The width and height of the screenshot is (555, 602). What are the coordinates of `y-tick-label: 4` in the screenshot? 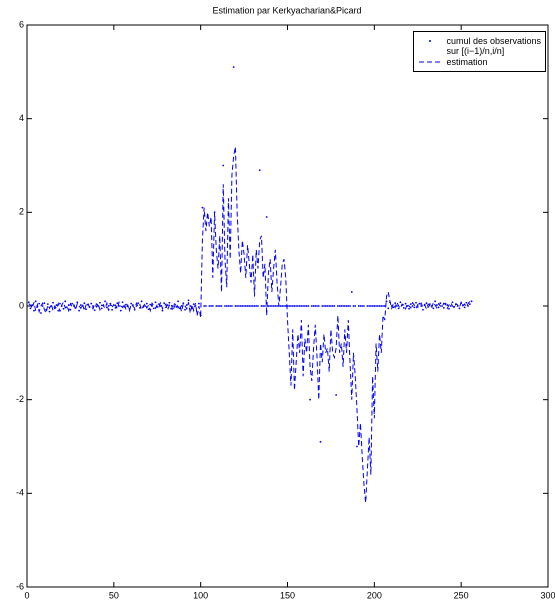 It's located at (21, 118).